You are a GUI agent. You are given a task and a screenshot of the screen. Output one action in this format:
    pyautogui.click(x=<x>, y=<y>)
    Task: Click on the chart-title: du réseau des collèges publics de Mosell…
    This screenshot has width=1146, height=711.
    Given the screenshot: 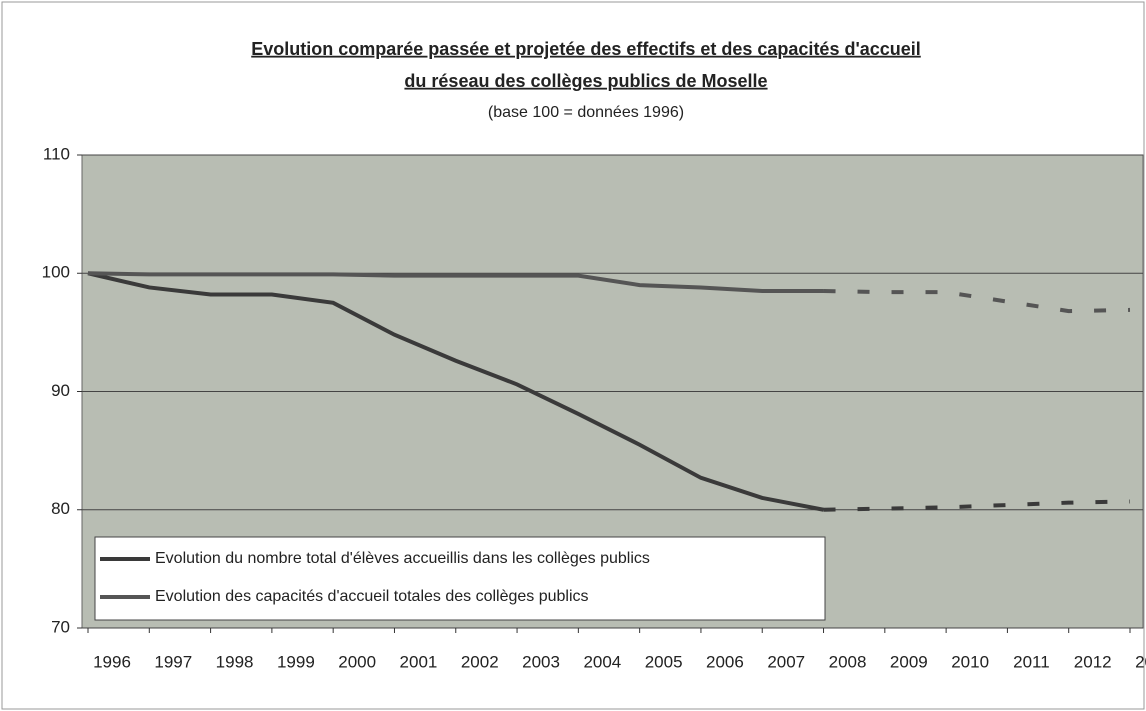 What is the action you would take?
    pyautogui.click(x=585, y=81)
    